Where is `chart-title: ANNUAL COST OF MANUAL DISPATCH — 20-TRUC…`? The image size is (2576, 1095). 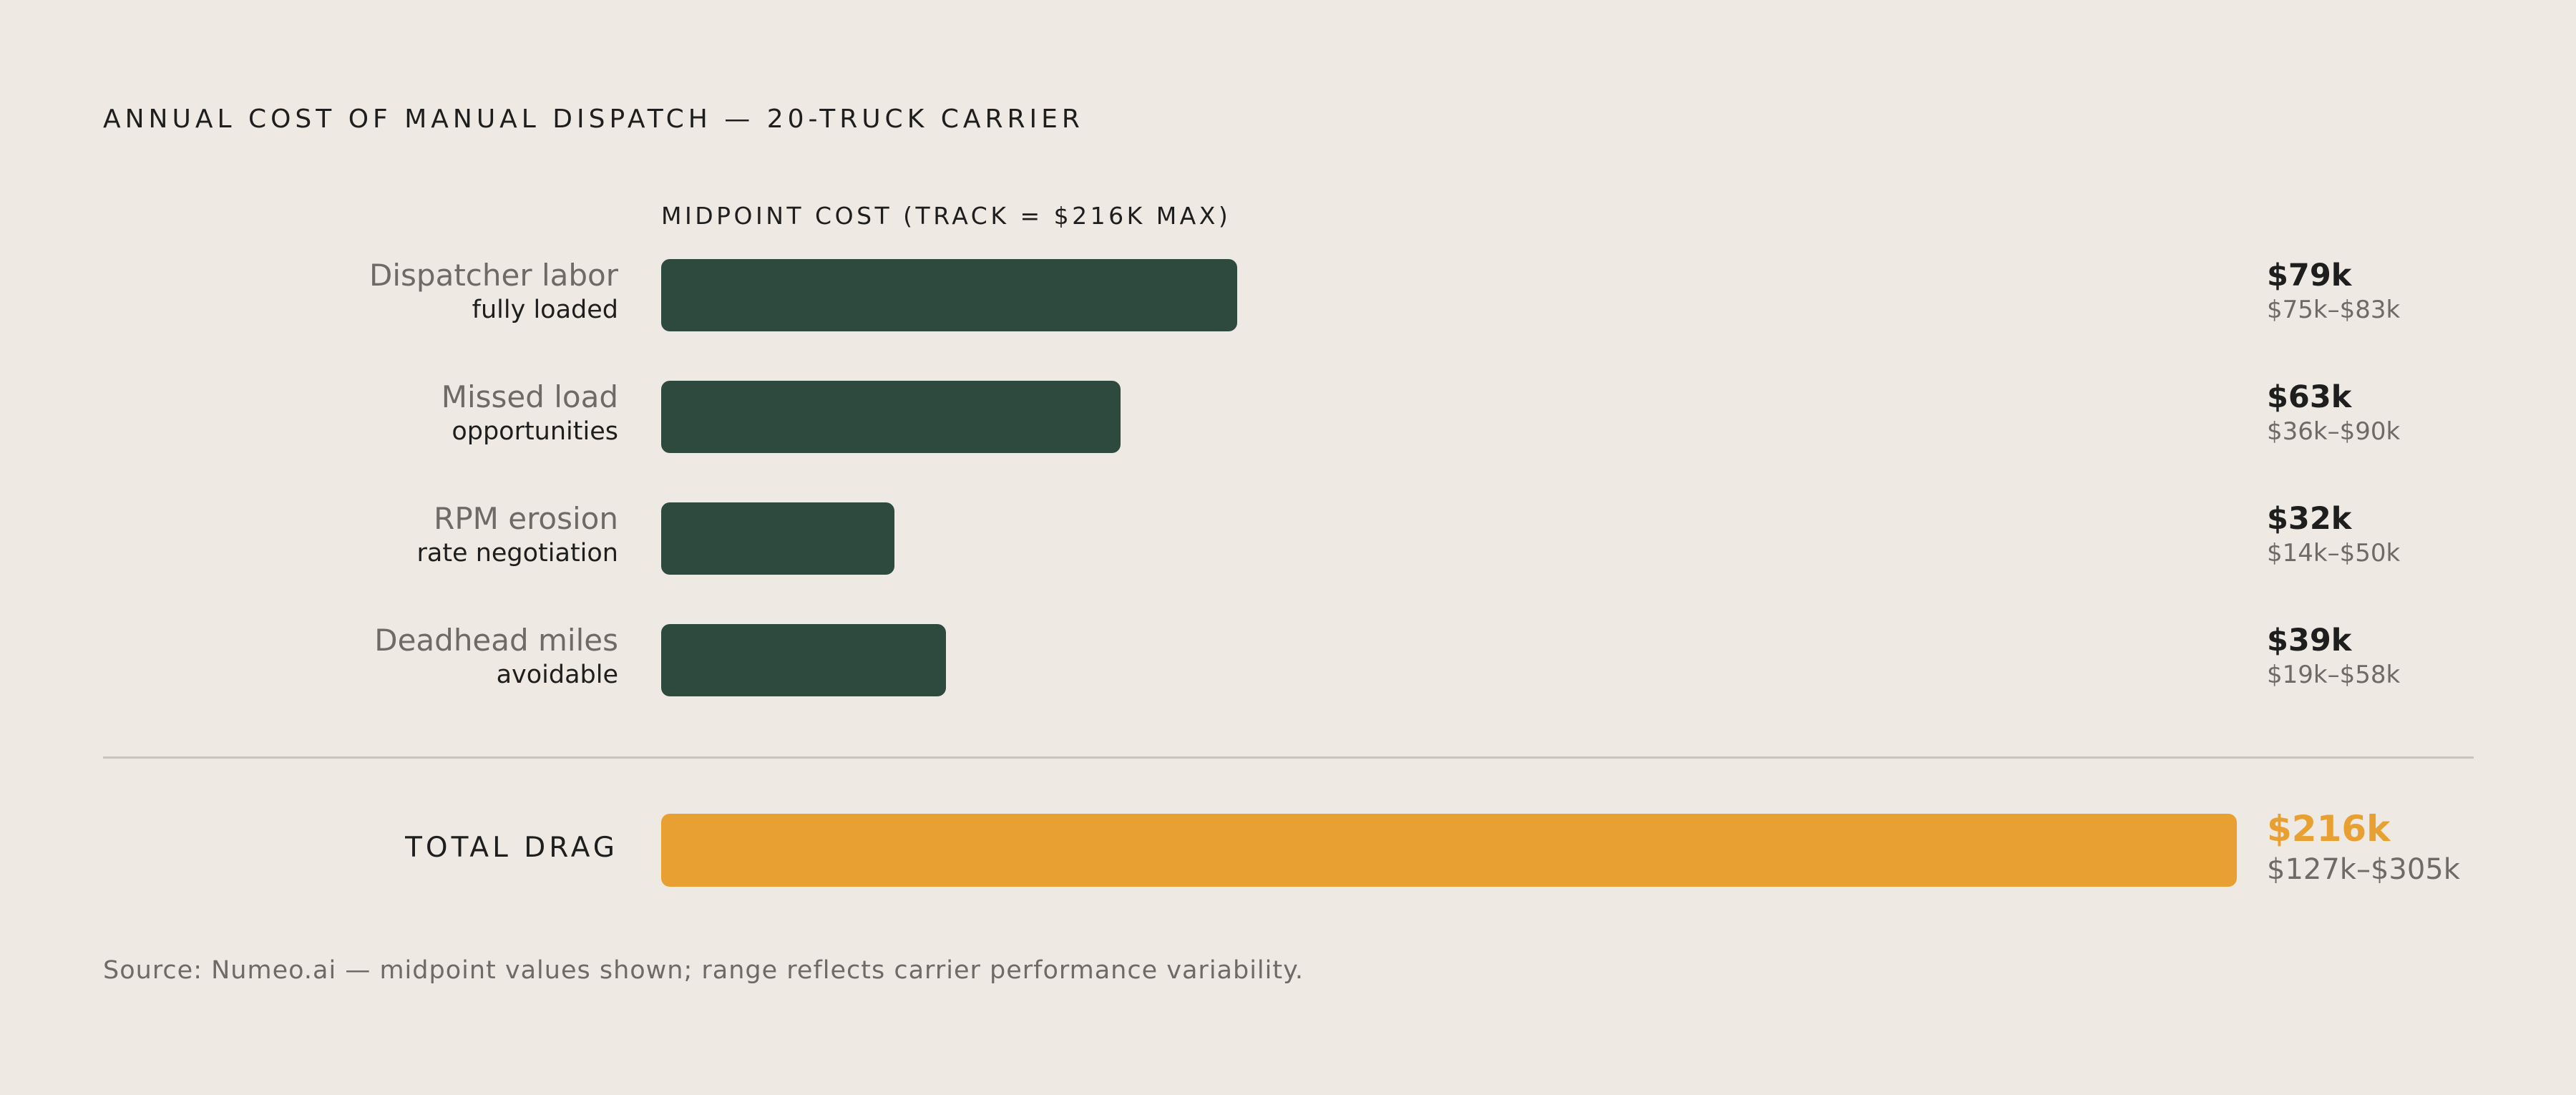 chart-title: ANNUAL COST OF MANUAL DISPATCH — 20-TRUC… is located at coordinates (593, 119).